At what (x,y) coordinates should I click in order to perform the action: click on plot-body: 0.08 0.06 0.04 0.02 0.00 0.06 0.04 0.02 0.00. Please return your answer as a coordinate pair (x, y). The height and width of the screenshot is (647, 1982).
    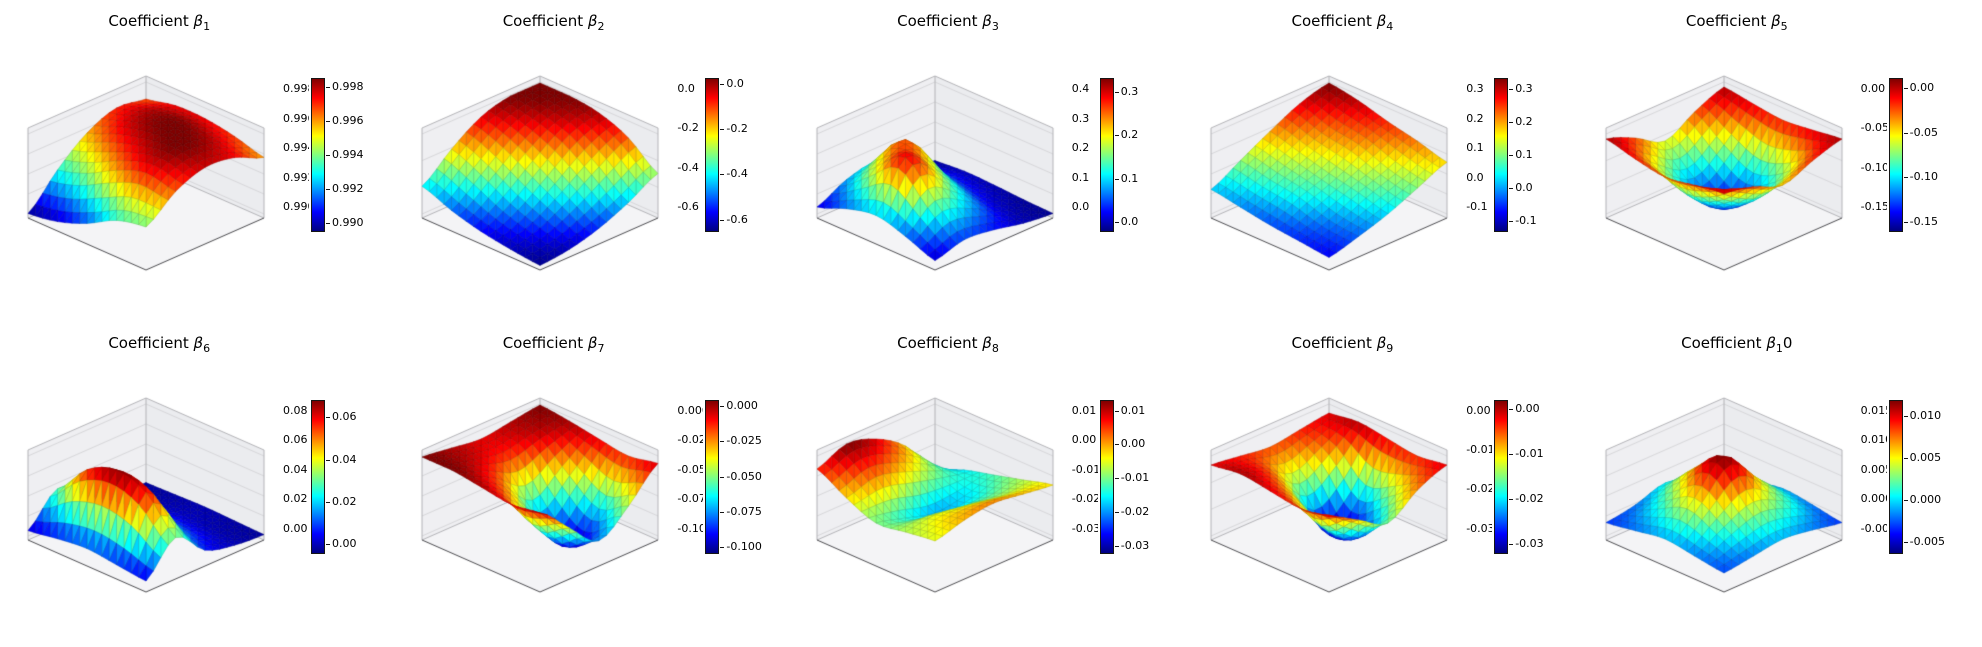
    Looking at the image, I should click on (207, 481).